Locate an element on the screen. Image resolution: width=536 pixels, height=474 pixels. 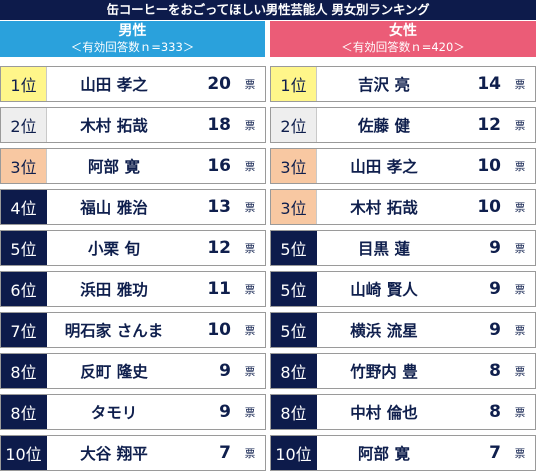
male-ranking-row: 1位 山田 孝之 20 票 is located at coordinates (133, 84).